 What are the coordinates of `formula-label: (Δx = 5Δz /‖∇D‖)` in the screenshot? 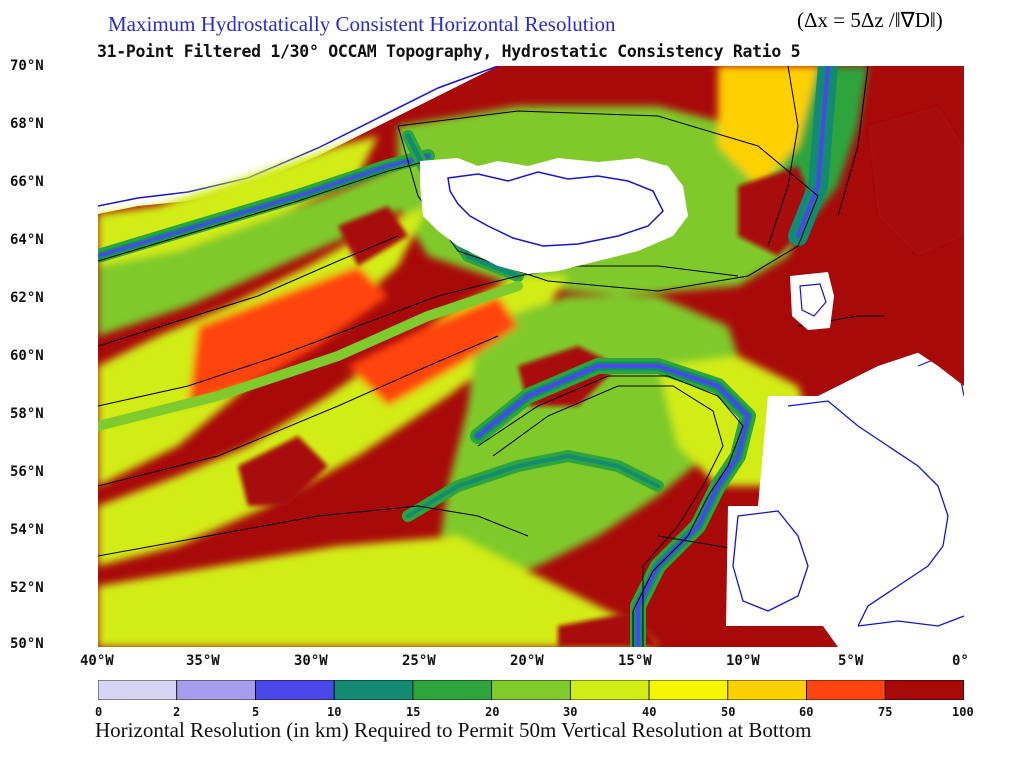 It's located at (870, 20).